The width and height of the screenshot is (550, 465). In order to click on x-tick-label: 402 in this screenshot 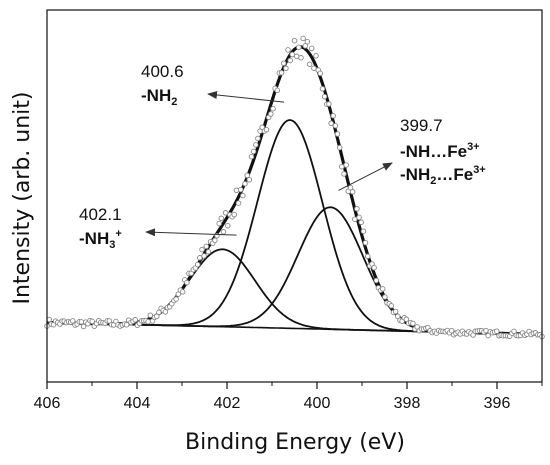, I will do `click(227, 403)`.